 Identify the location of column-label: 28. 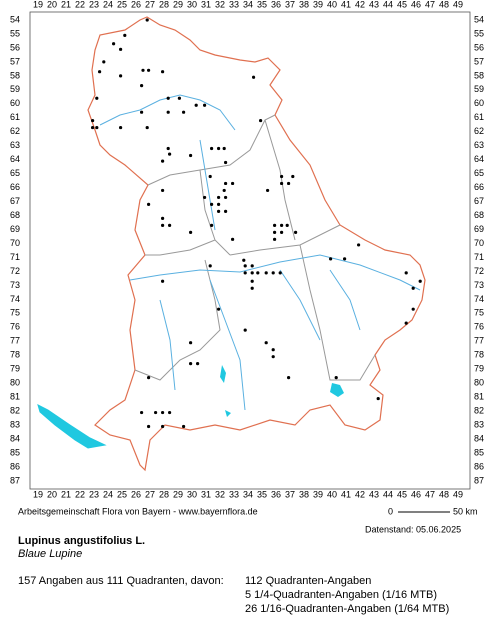
(164, 494).